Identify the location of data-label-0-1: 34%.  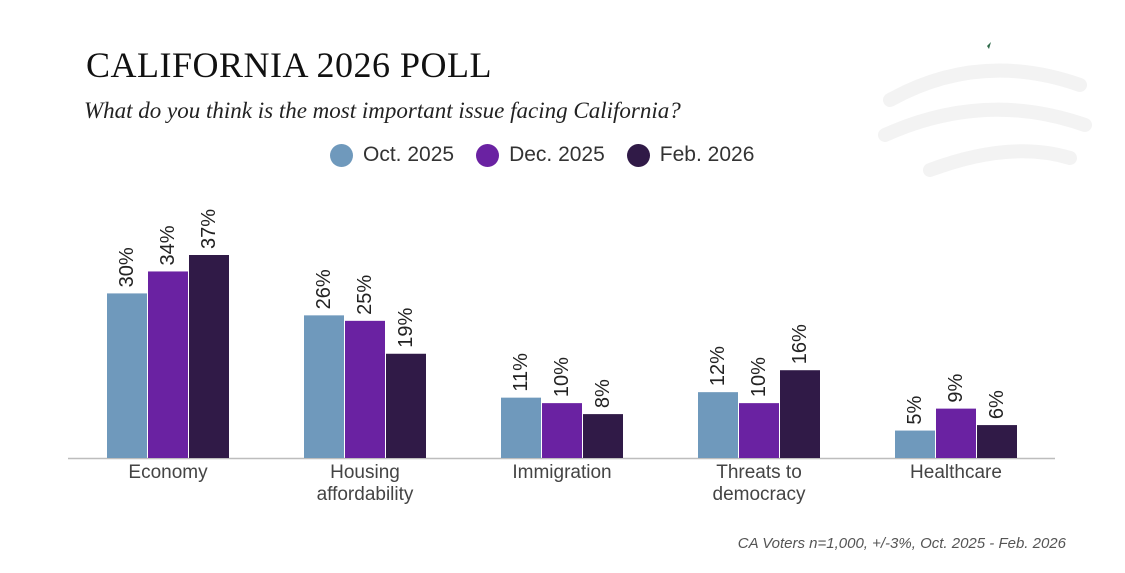
(168, 245).